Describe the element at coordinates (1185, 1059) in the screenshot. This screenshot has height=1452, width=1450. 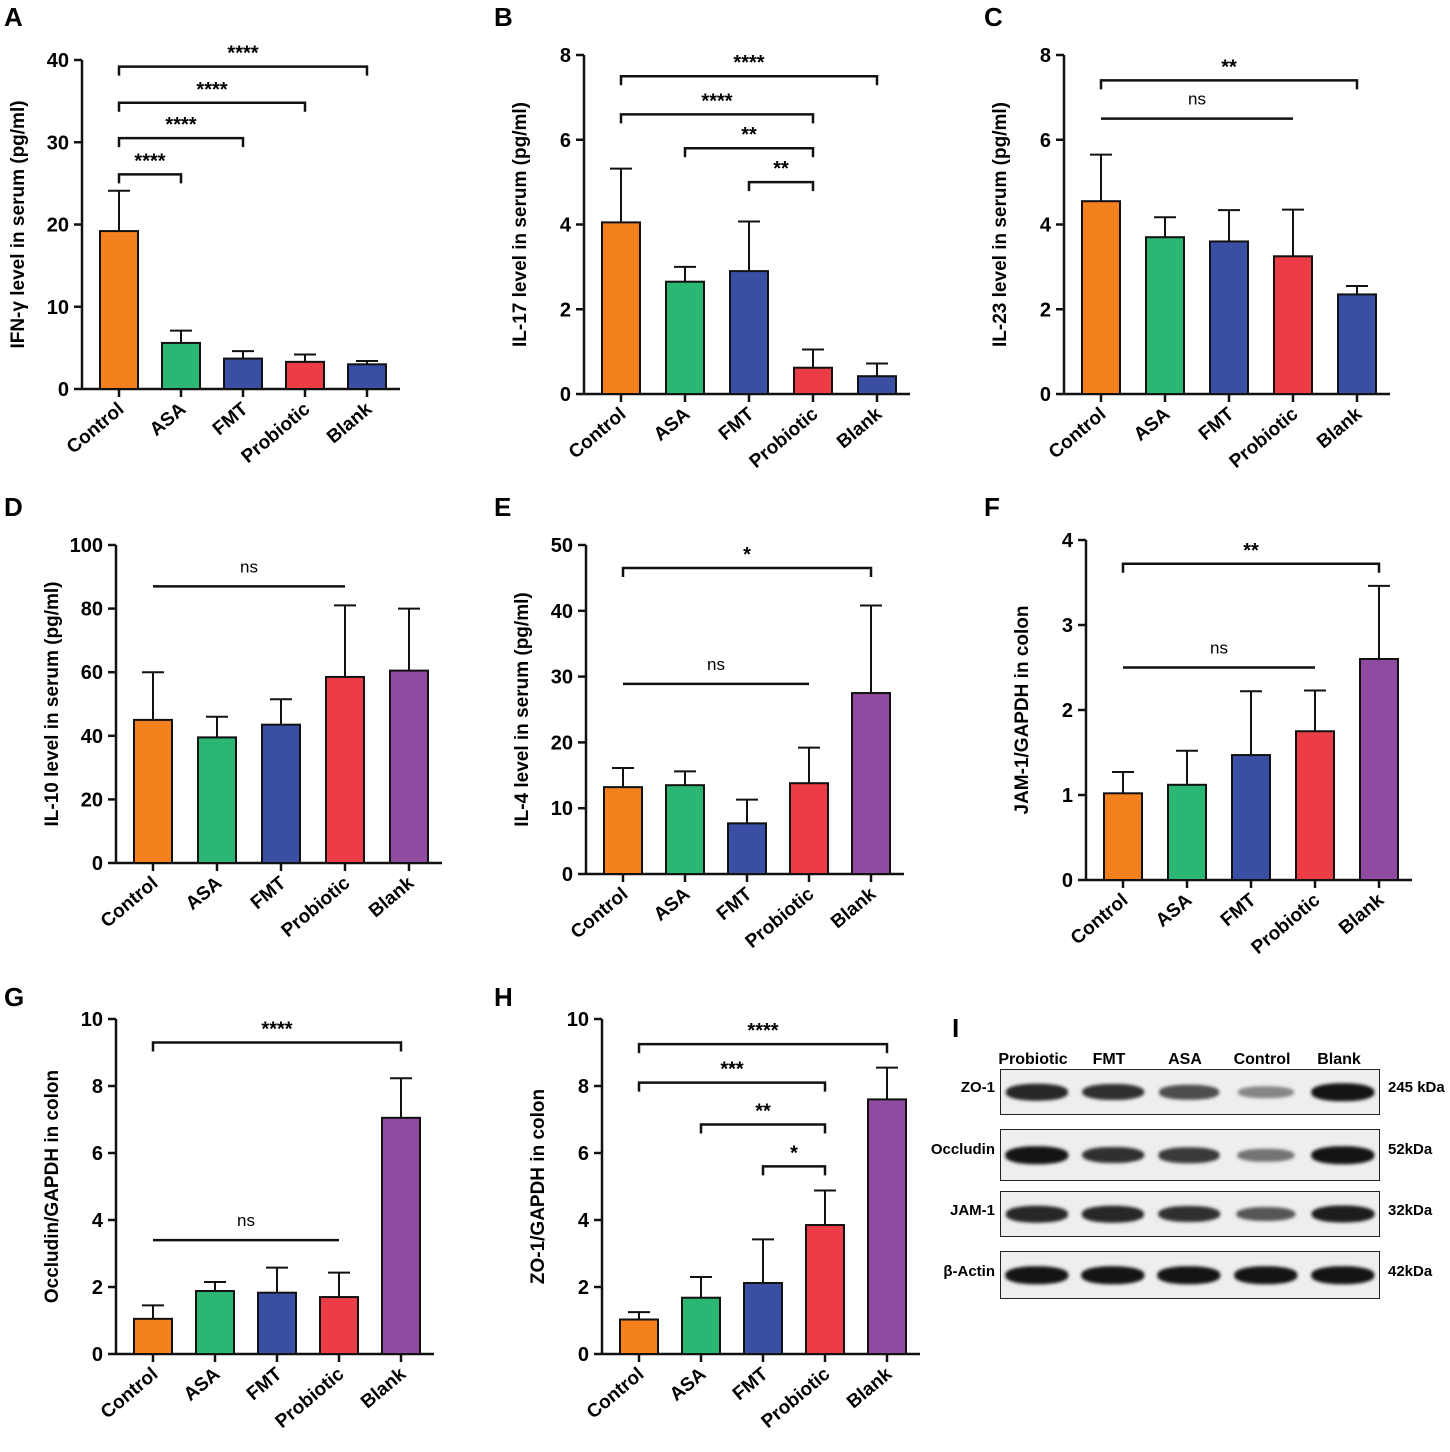
I see `lane-label: ASA` at that location.